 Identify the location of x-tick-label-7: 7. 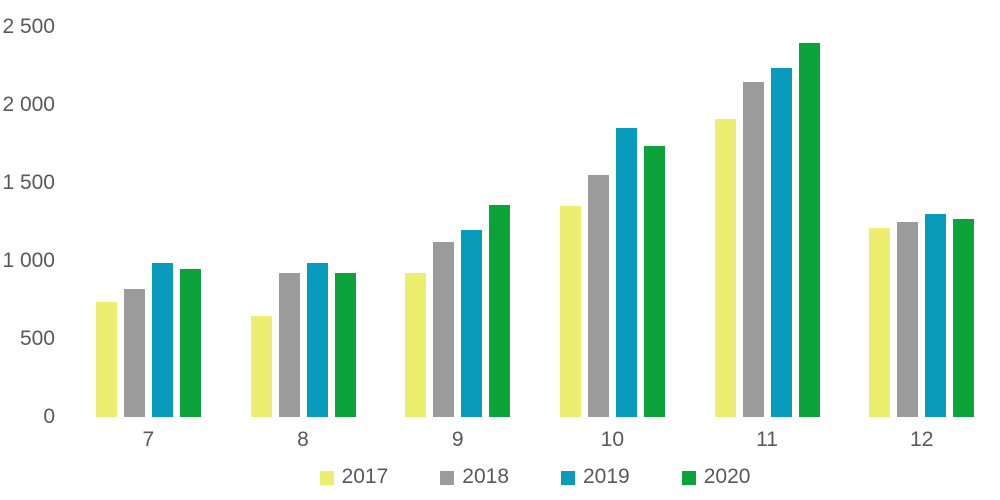
(148, 439).